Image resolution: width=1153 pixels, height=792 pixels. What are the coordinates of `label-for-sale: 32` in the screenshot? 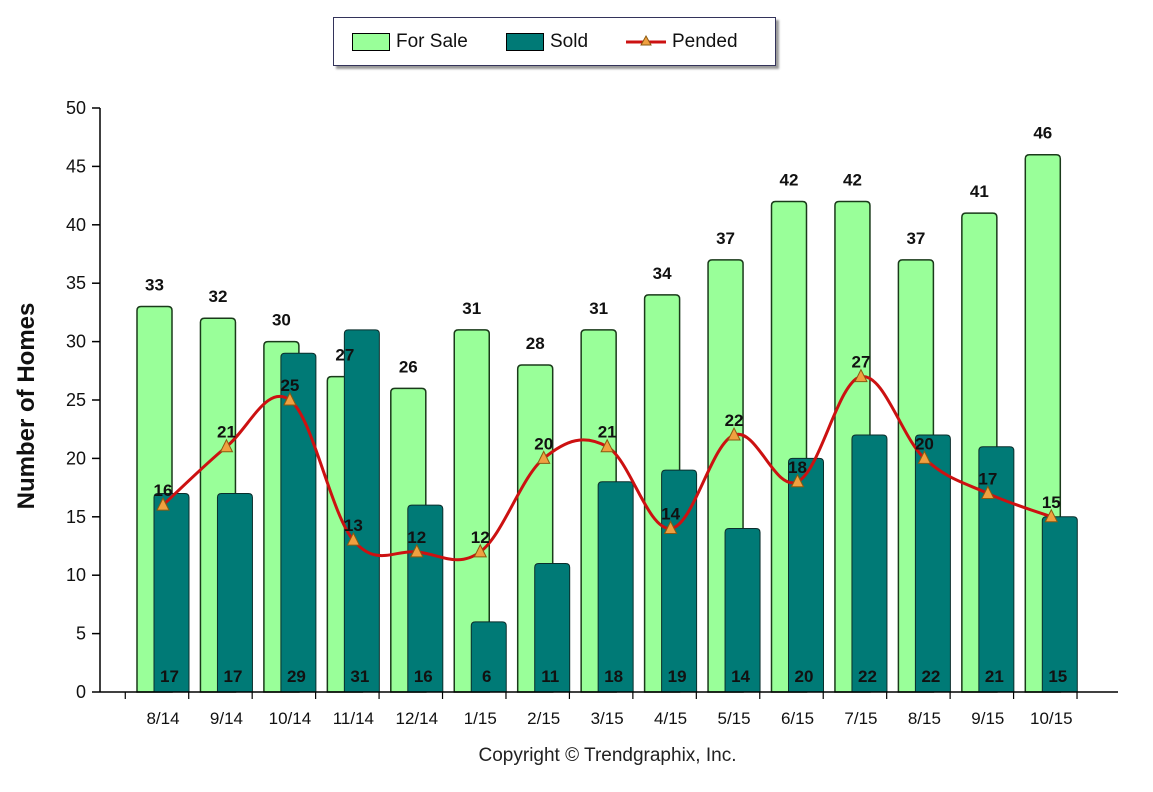 It's located at (217, 296).